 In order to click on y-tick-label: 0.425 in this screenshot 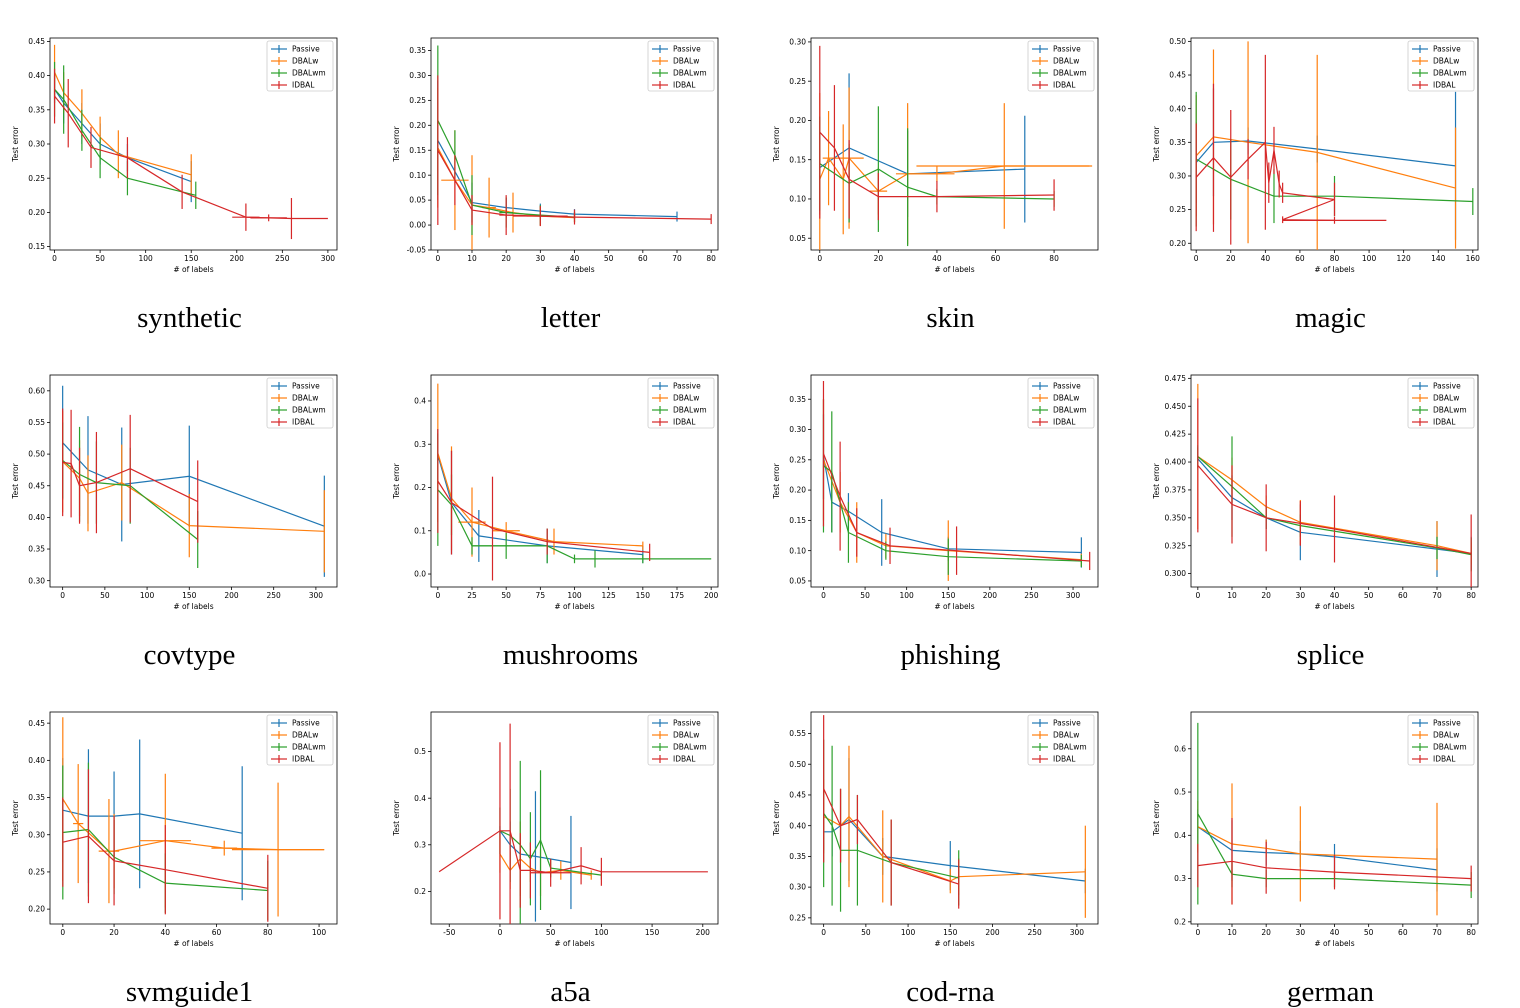, I will do `click(1176, 434)`.